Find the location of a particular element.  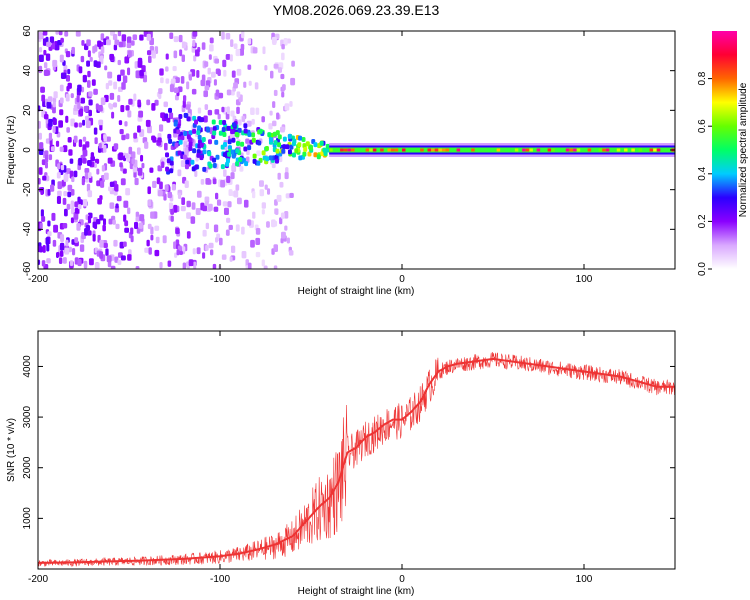

snr-x-axis-label: Height of straight line (km) is located at coordinates (356, 591).